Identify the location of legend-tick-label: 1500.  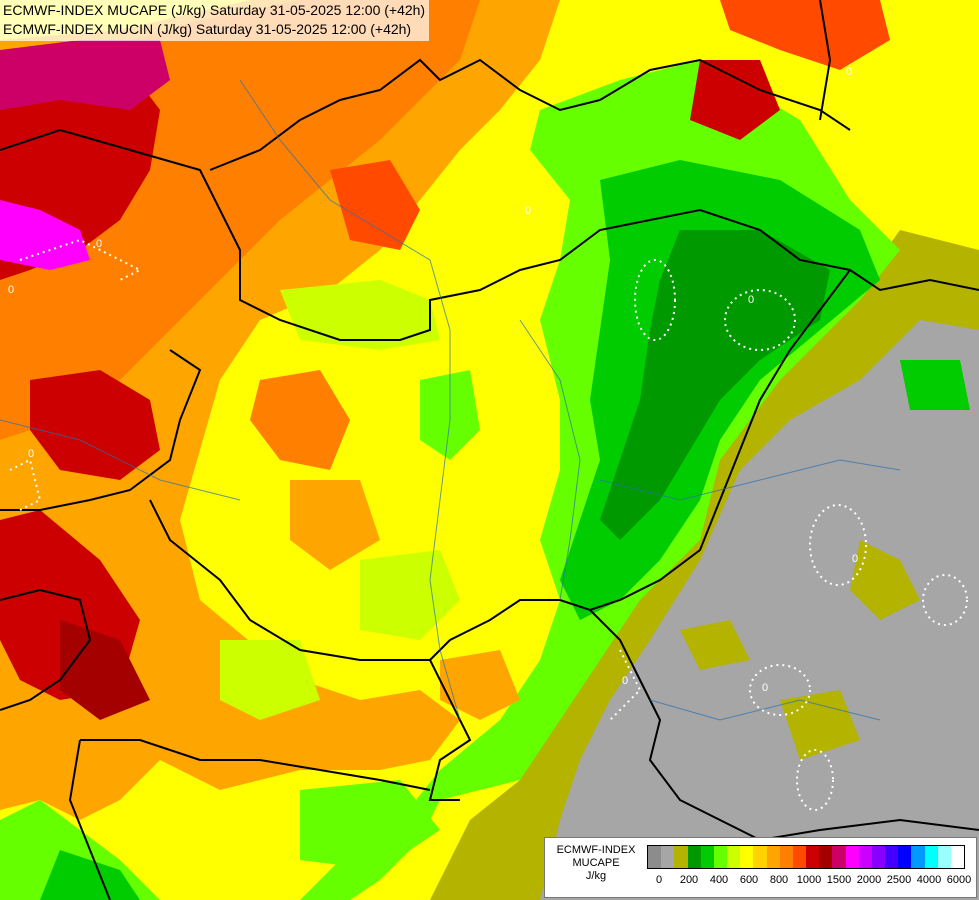
(839, 880).